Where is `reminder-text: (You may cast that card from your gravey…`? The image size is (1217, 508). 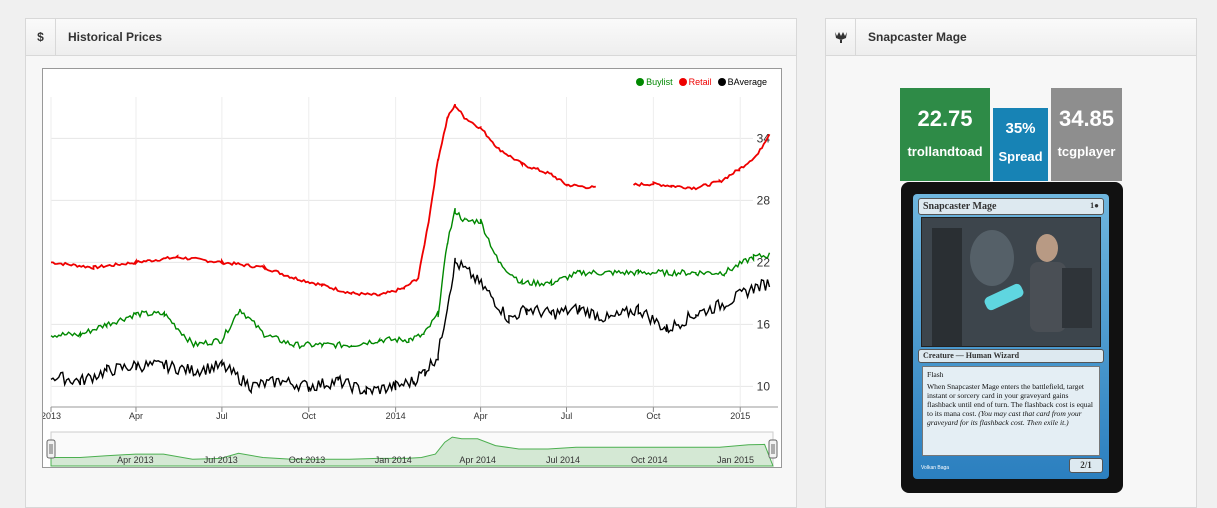 reminder-text: (You may cast that card from your gravey… is located at coordinates (1004, 418).